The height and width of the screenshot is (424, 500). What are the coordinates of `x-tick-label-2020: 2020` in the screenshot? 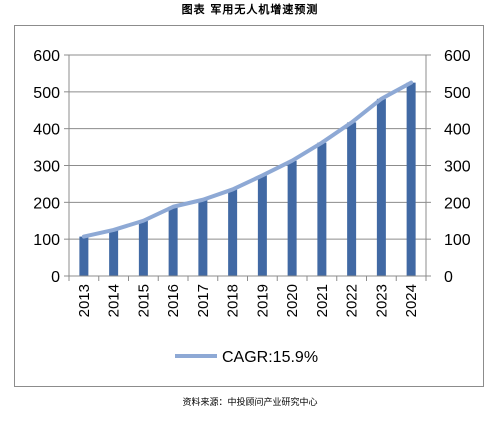 It's located at (292, 300).